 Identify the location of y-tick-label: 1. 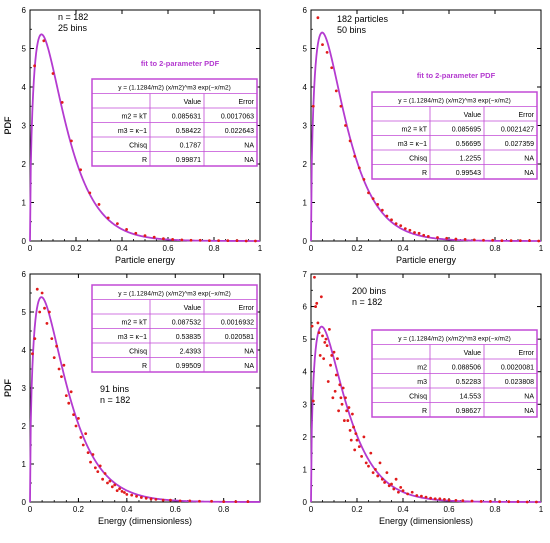
(305, 203).